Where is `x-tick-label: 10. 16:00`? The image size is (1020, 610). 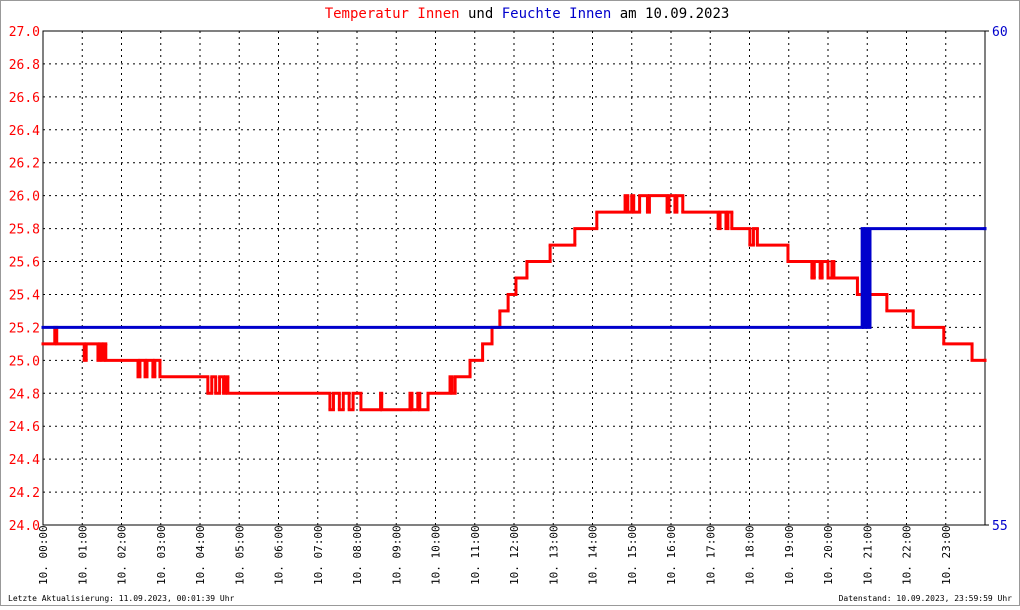
x-tick-label: 10. 16:00 is located at coordinates (671, 555).